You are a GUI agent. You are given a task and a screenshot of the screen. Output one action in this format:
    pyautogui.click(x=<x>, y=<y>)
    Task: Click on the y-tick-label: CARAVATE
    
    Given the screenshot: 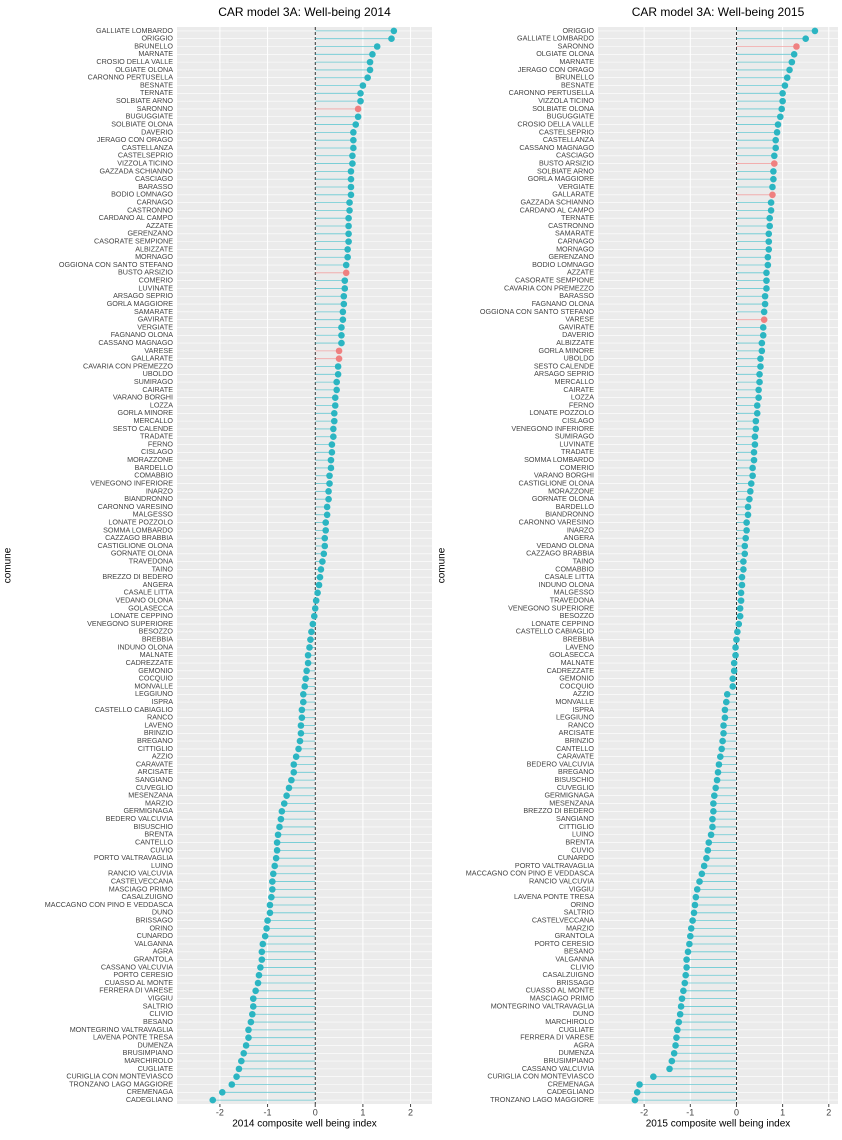 What is the action you would take?
    pyautogui.click(x=154, y=763)
    